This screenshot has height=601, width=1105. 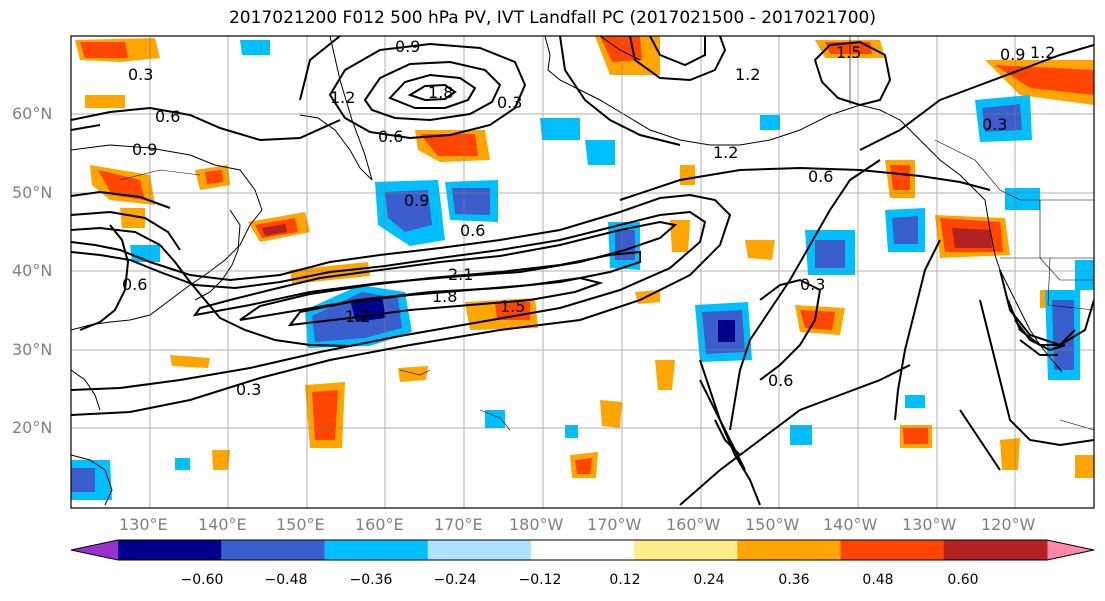 What do you see at coordinates (202, 580) in the screenshot?
I see `colorbar-tick: −0.60` at bounding box center [202, 580].